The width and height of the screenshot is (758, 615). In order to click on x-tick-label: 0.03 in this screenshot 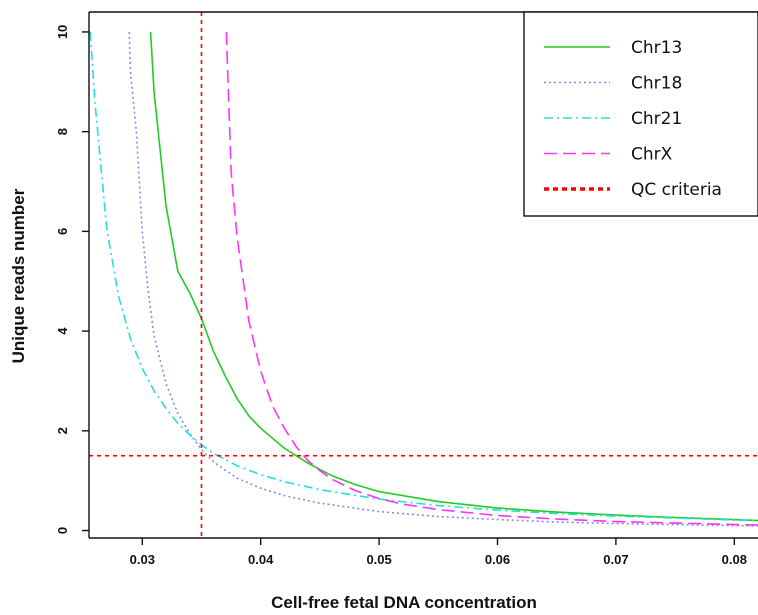, I will do `click(142, 559)`.